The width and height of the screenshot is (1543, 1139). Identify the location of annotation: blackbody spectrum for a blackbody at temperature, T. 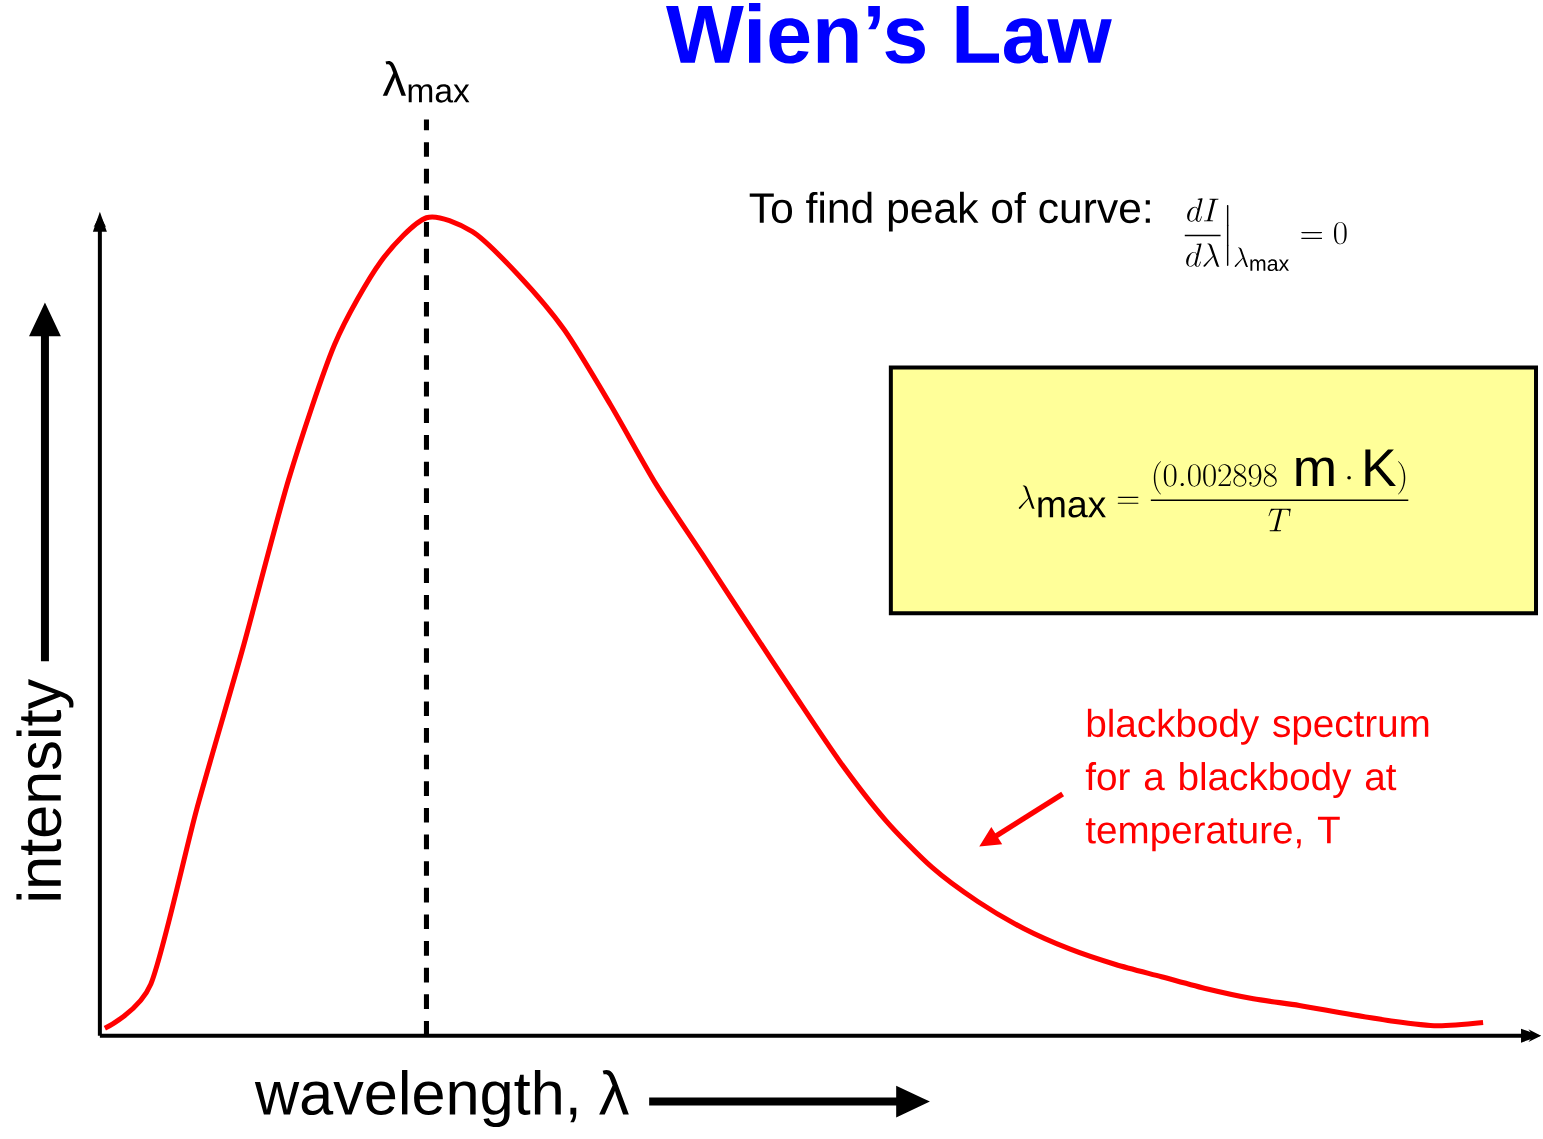
(1257, 780).